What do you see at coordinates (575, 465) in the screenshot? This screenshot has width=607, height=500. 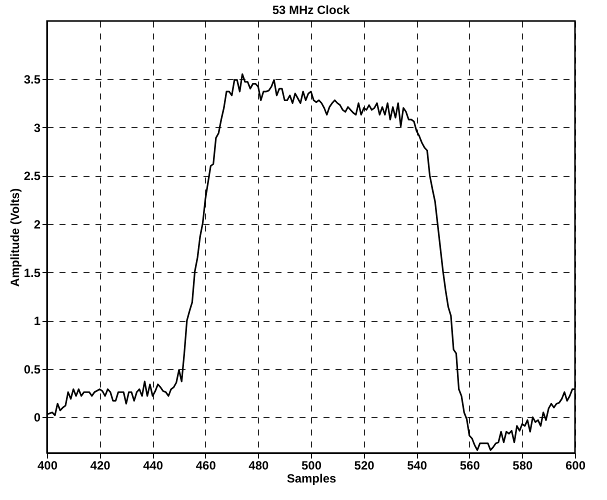 I see `x-tick-label: 600` at bounding box center [575, 465].